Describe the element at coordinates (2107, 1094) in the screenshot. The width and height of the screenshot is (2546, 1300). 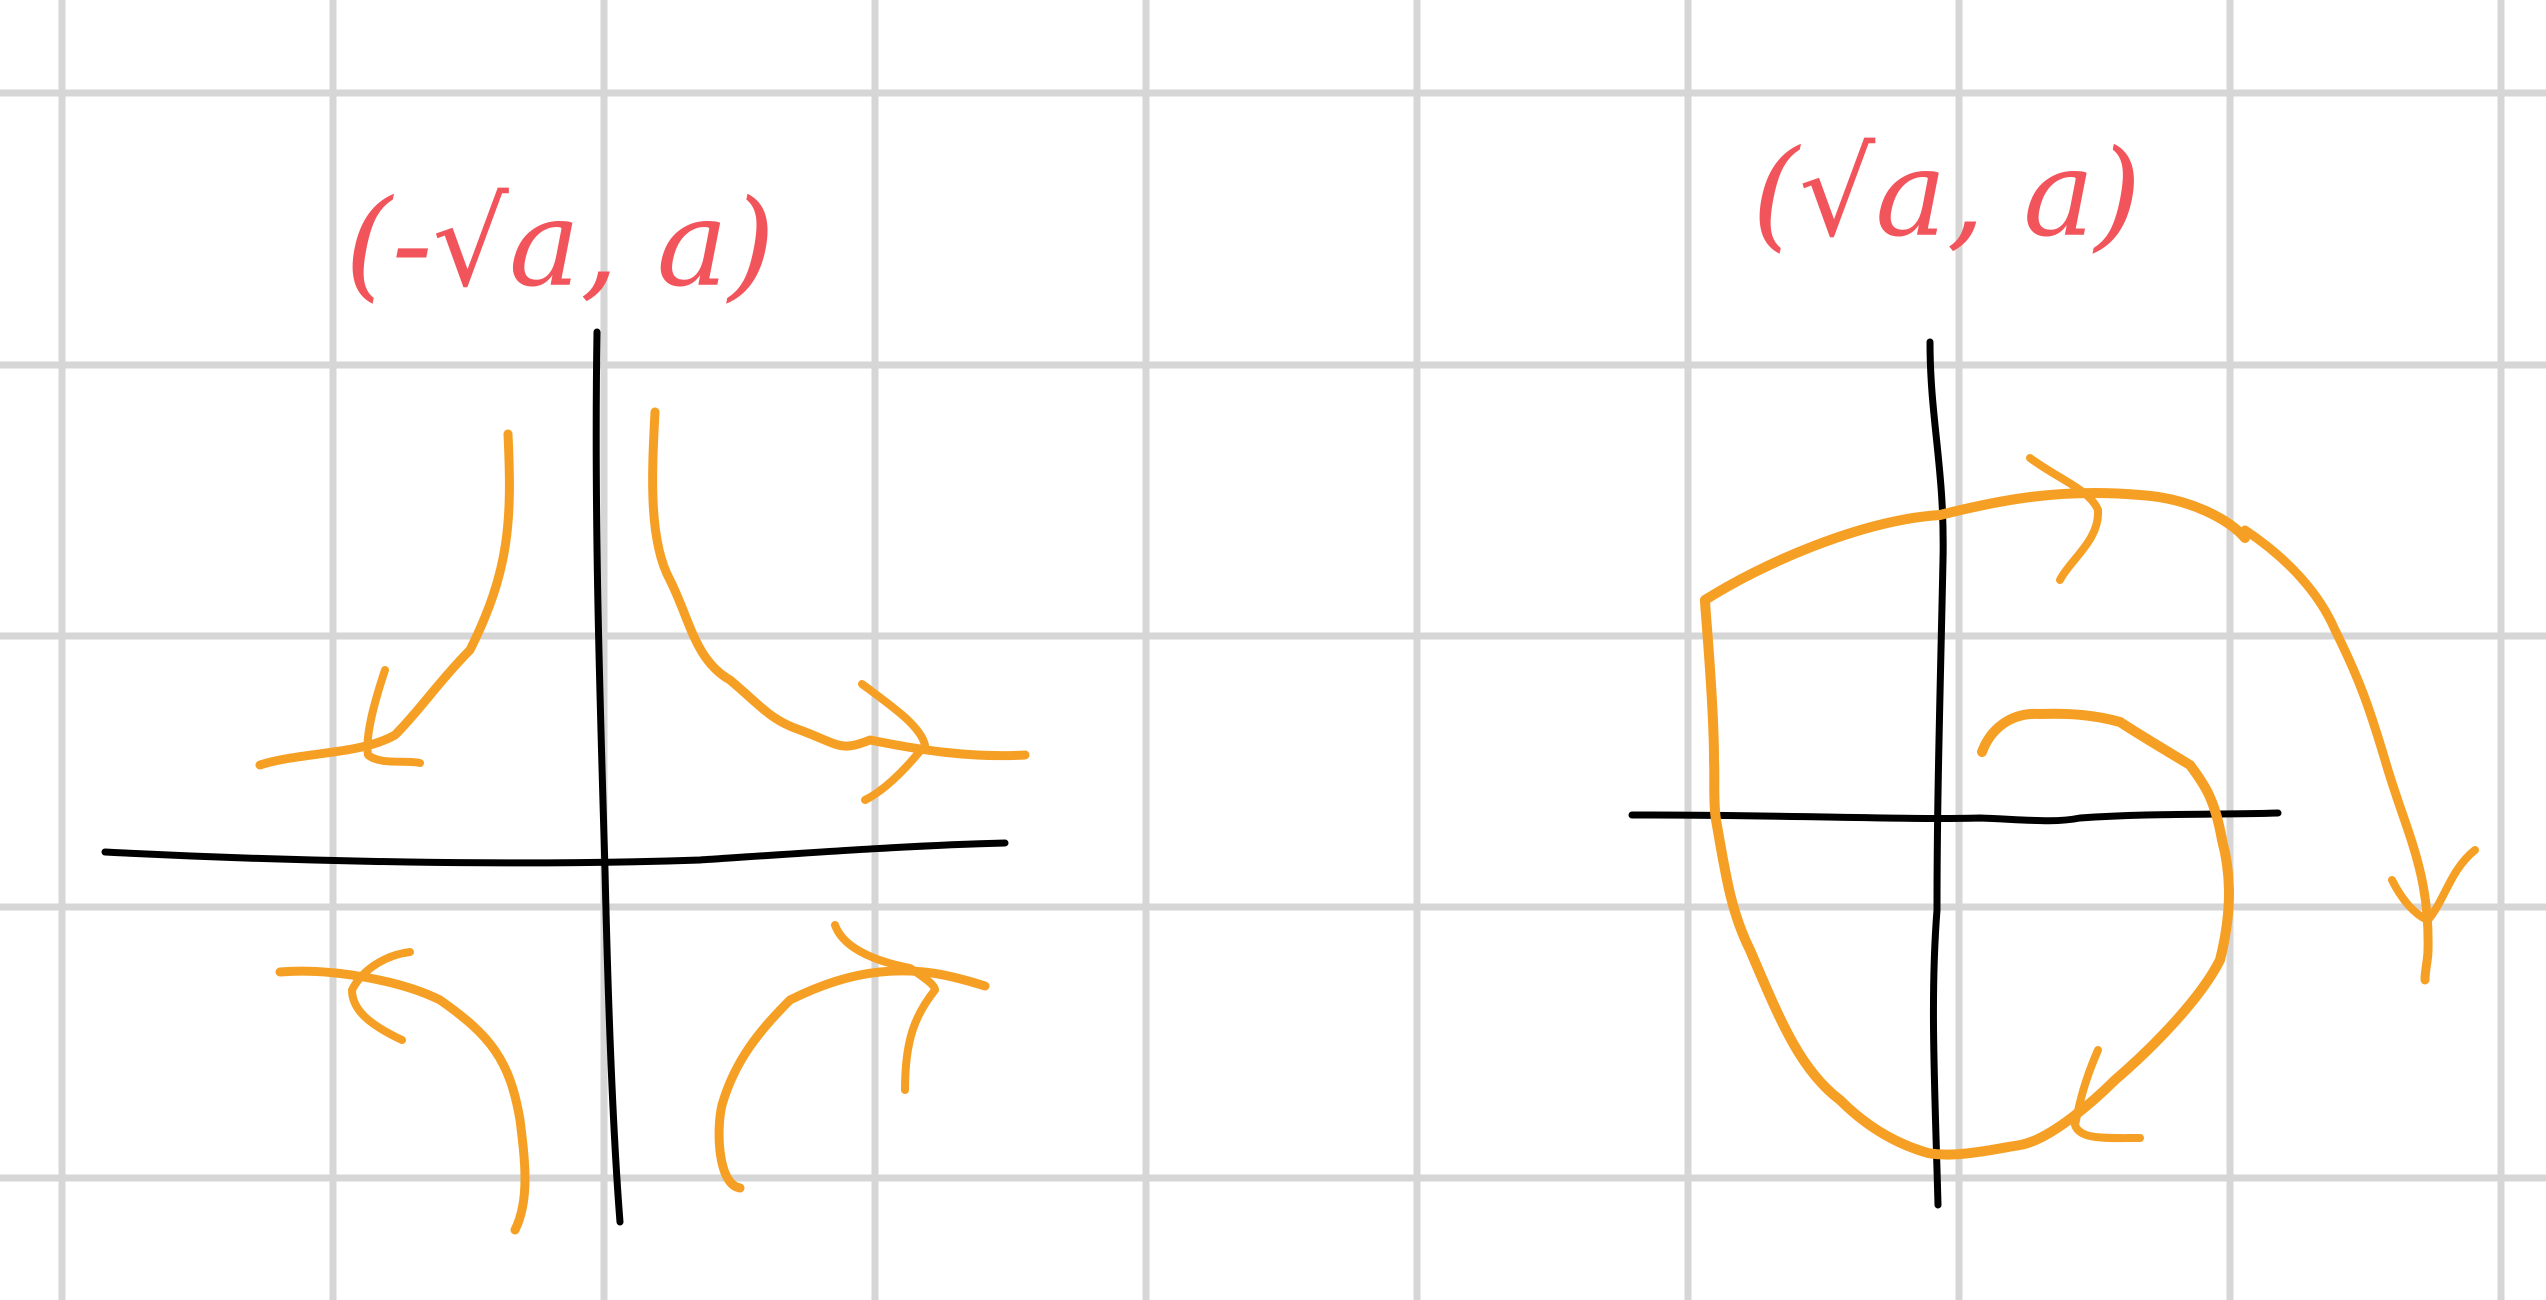
I see `arrowhead-closed-bottom` at that location.